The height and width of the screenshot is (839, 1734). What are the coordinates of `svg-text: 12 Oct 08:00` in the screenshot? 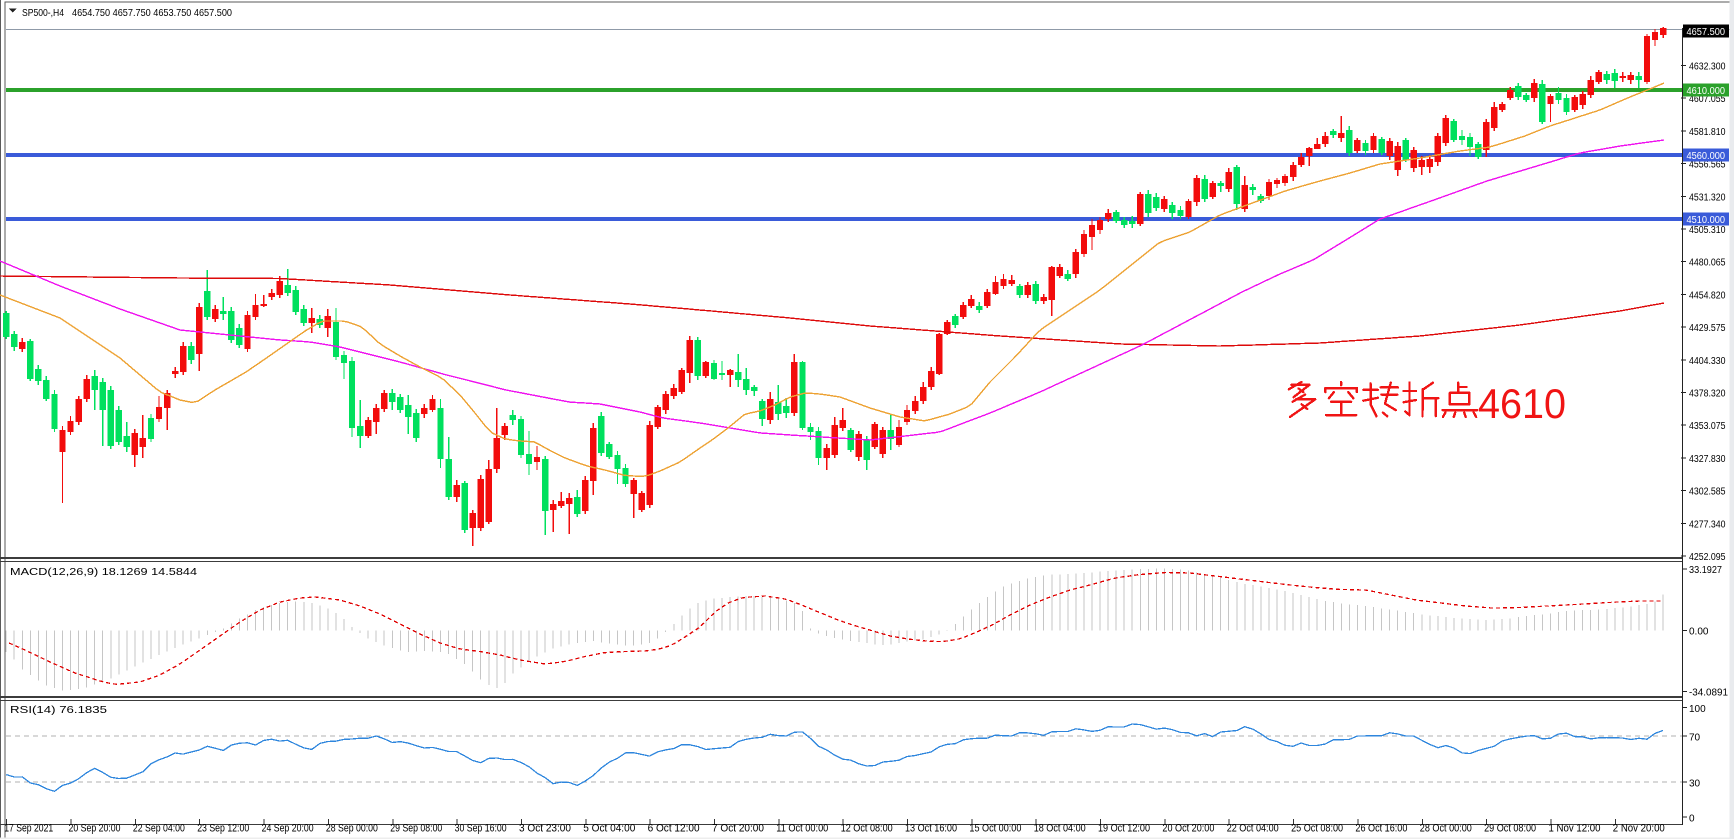 It's located at (867, 829).